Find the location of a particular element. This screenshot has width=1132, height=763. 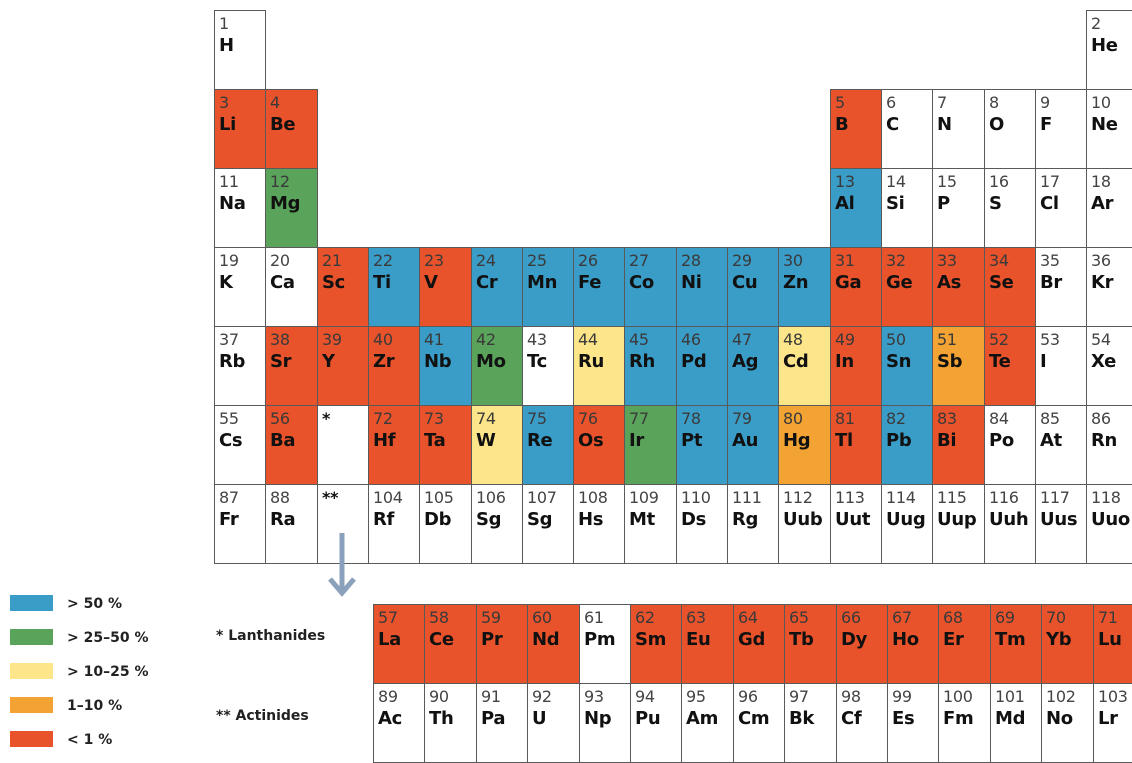

element-cell: 84 Po is located at coordinates (1010, 445).